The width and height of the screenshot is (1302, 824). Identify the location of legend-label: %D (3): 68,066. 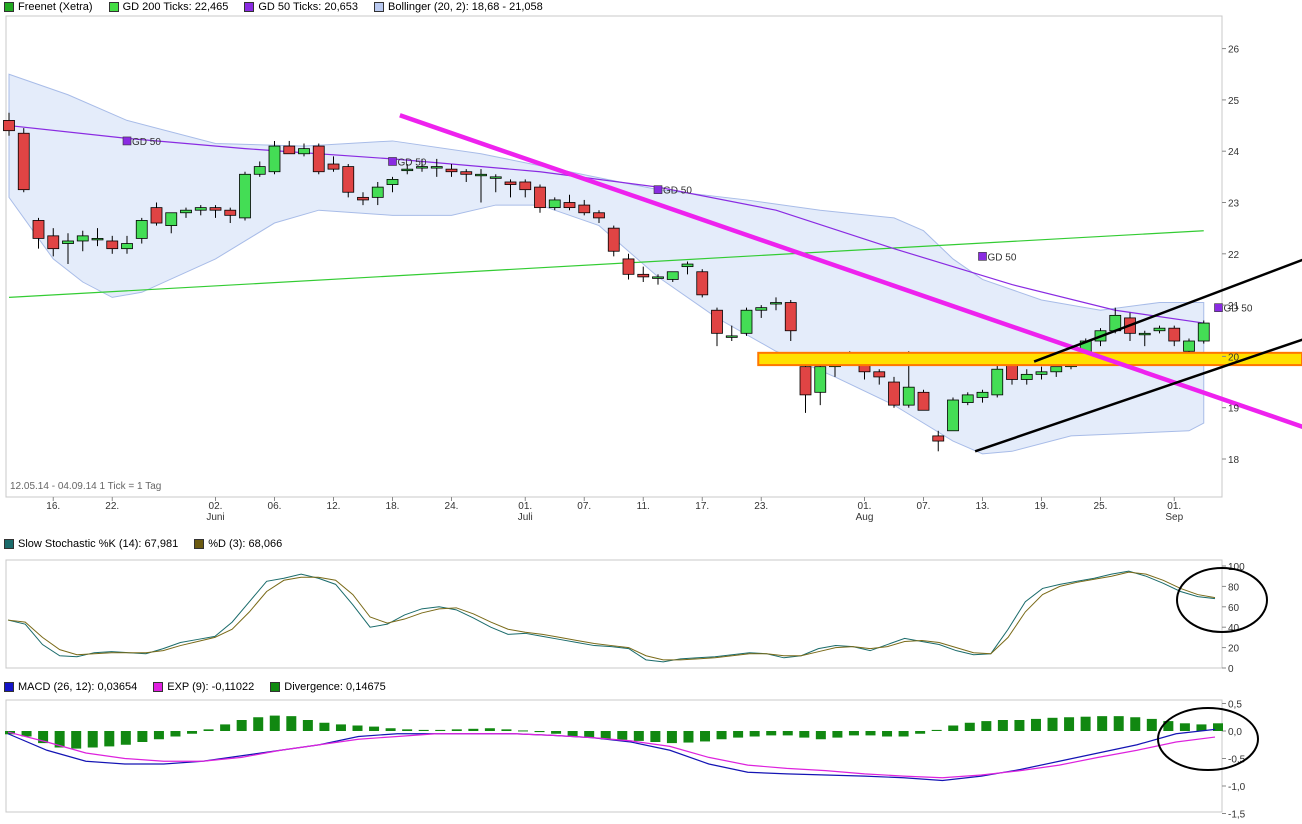
(245, 544).